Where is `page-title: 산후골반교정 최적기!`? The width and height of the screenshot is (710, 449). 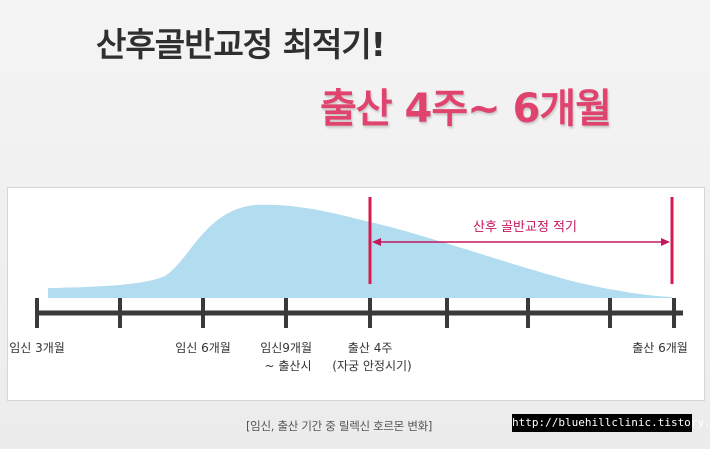
page-title: 산후골반교정 최적기! is located at coordinates (241, 44).